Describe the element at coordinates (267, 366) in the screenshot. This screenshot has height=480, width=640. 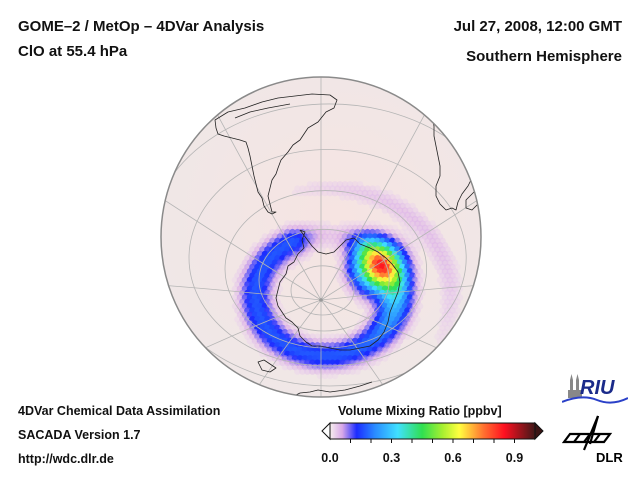
I see `coast-australia` at that location.